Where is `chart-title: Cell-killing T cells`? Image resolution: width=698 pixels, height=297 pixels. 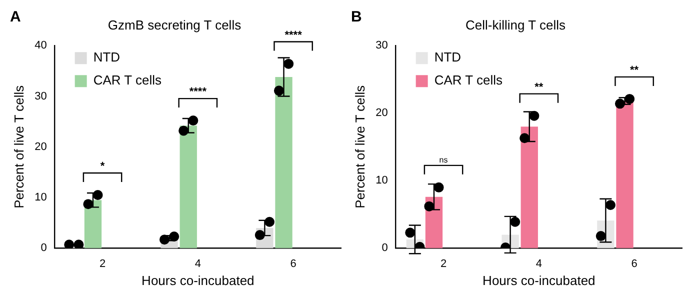 chart-title: Cell-killing T cells is located at coordinates (516, 24).